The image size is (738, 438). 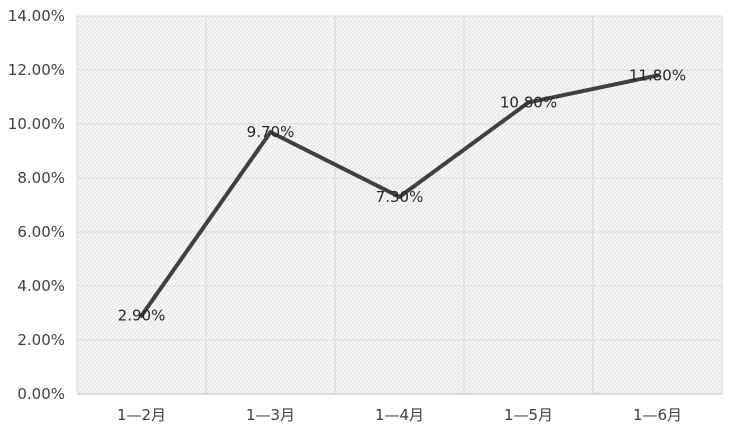 What do you see at coordinates (41, 394) in the screenshot?
I see `y-tick-label: 0.00%` at bounding box center [41, 394].